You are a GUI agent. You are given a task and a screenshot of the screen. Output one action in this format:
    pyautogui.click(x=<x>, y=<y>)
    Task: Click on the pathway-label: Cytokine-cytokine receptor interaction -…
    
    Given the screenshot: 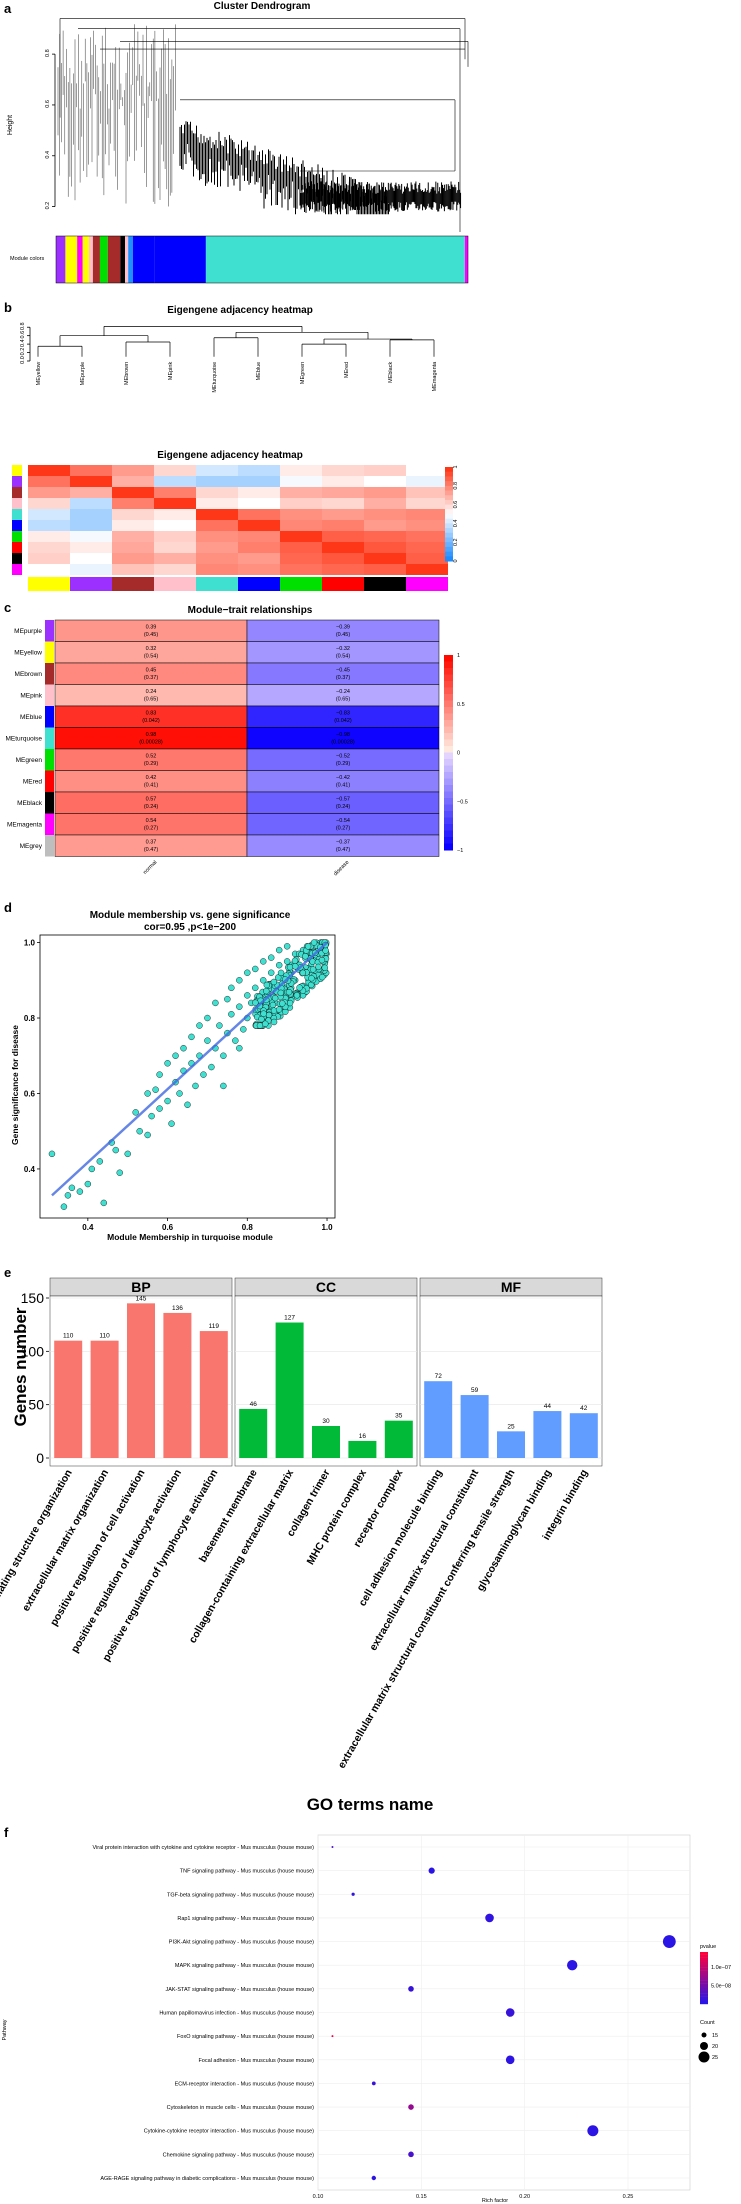 What is the action you would take?
    pyautogui.click(x=229, y=2132)
    